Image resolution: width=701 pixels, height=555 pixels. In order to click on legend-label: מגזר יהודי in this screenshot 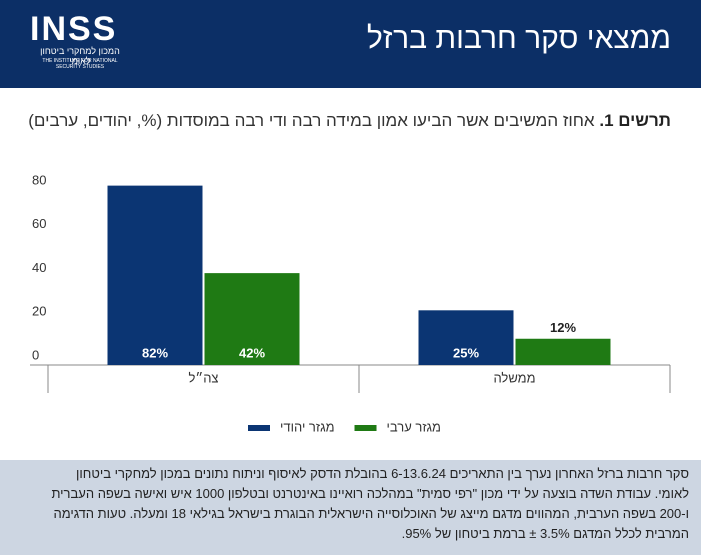, I will do `click(307, 426)`.